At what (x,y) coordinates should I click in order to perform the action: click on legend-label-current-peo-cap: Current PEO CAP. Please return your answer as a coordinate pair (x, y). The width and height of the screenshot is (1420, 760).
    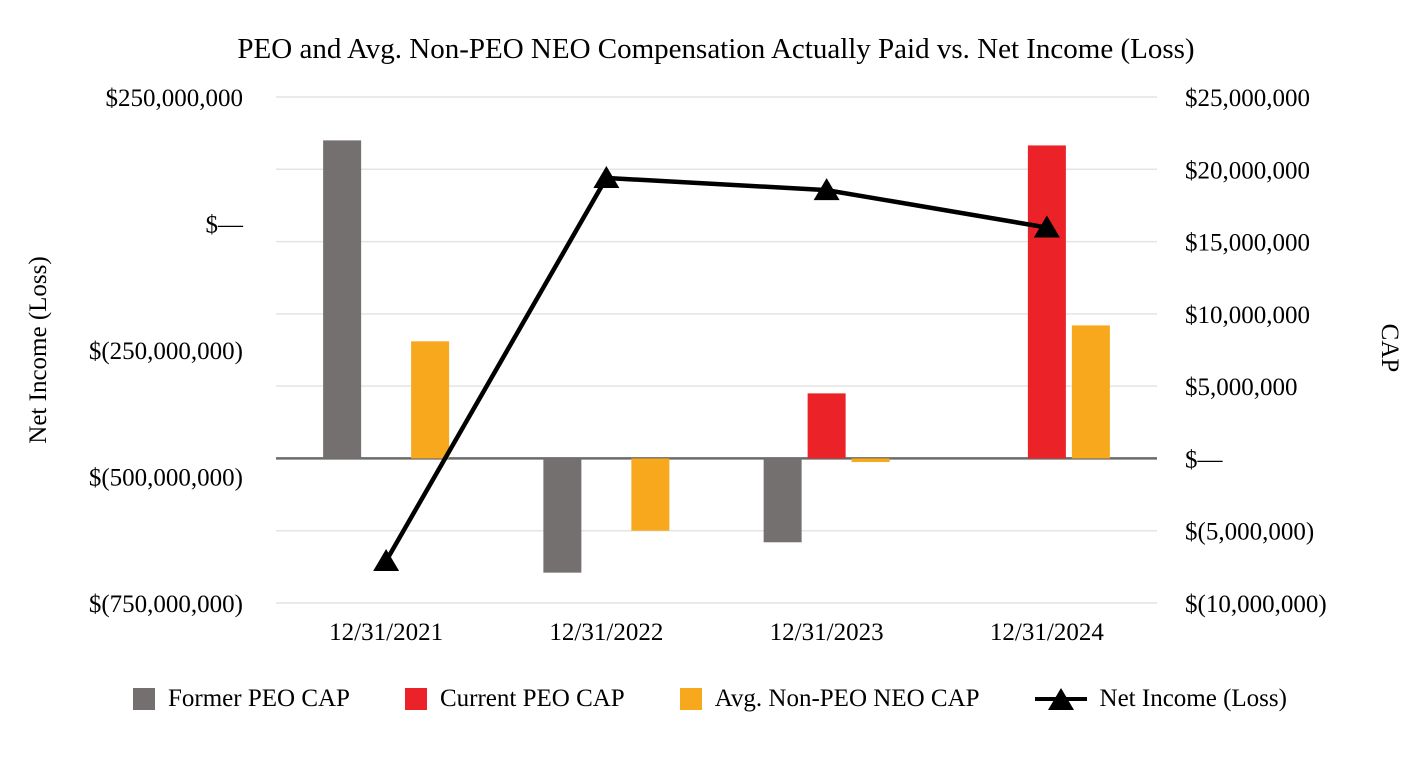
    Looking at the image, I should click on (532, 698).